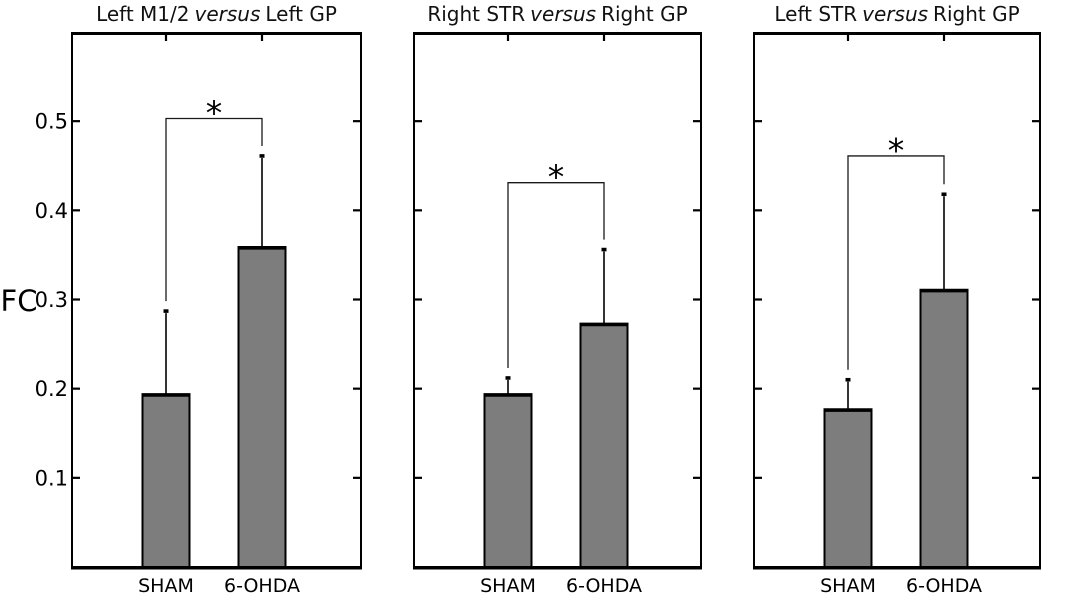 The width and height of the screenshot is (1067, 609). I want to click on panel-1-bar-sham, so click(166, 480).